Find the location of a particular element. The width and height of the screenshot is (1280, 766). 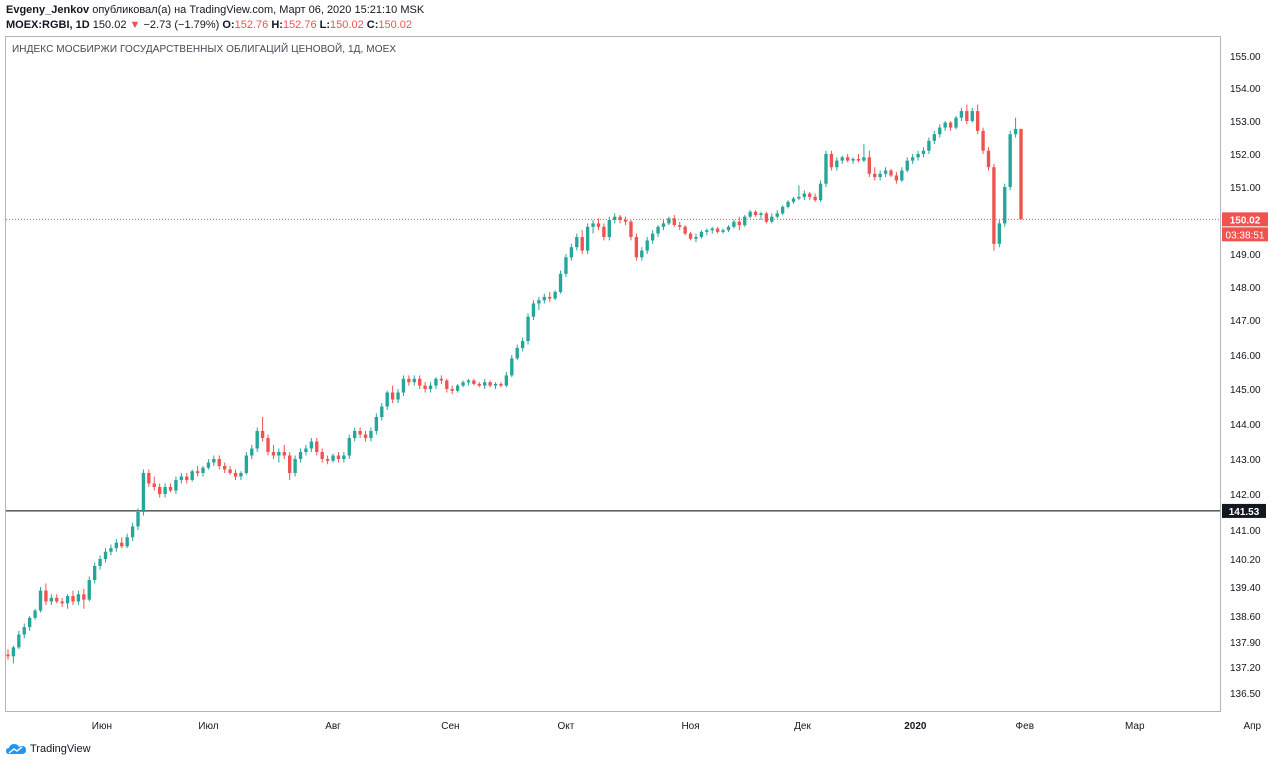

symbol-label: MOEX:RGBI, 1D is located at coordinates (48, 25).